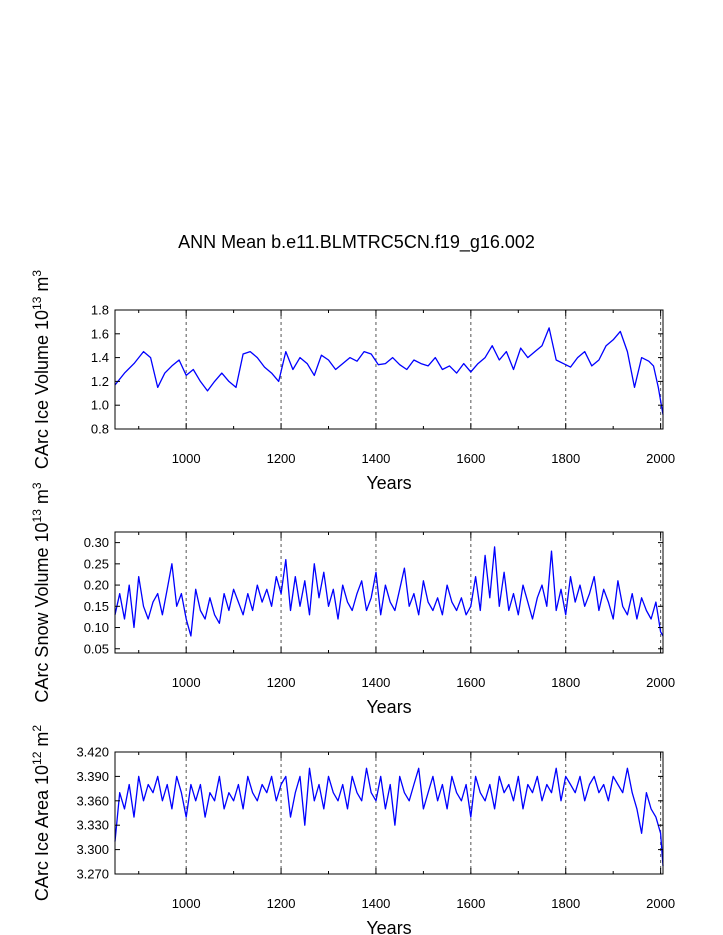 The image size is (723, 935). Describe the element at coordinates (41, 592) in the screenshot. I see `y-axis-title: CArc Snow Volume 1013 m3` at that location.